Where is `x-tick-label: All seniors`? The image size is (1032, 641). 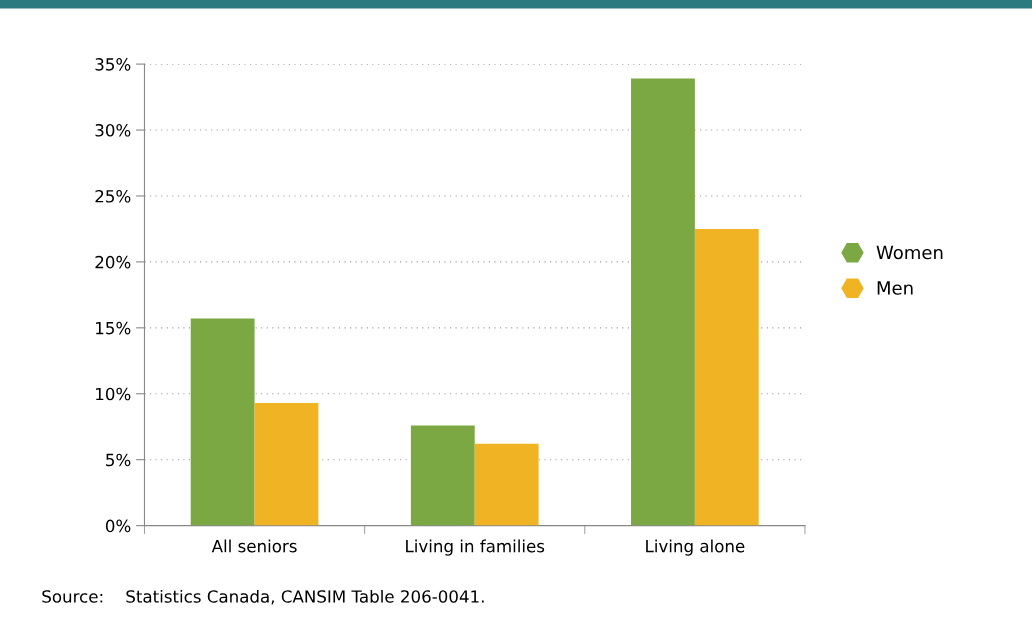
x-tick-label: All seniors is located at coordinates (254, 546).